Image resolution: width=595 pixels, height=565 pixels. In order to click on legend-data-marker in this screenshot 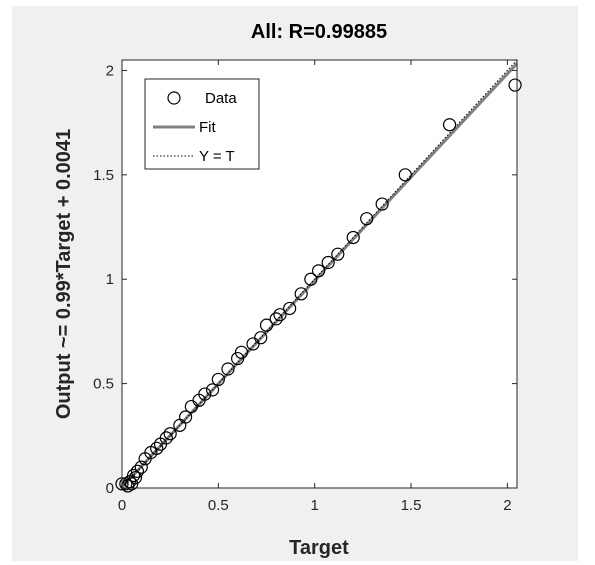, I will do `click(174, 98)`.